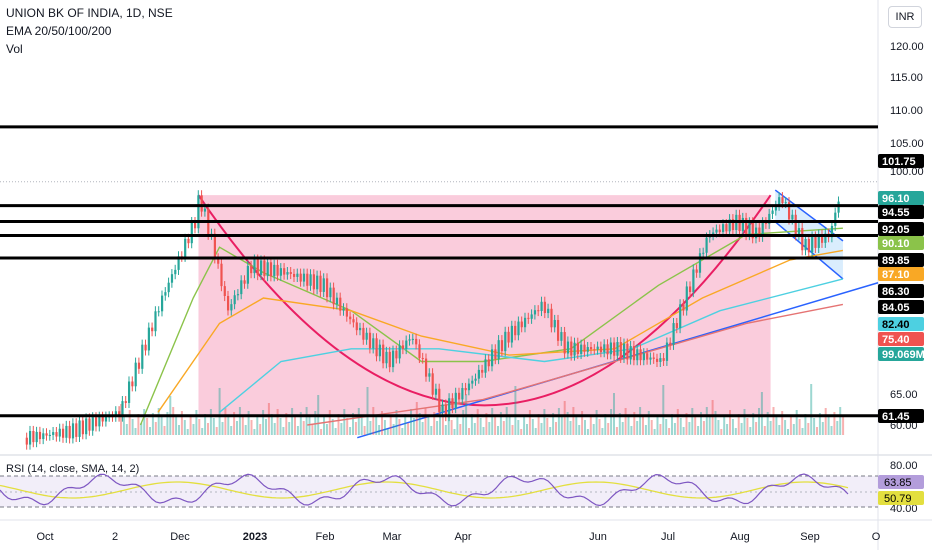  What do you see at coordinates (740, 537) in the screenshot?
I see `time-tick-label: Aug` at bounding box center [740, 537].